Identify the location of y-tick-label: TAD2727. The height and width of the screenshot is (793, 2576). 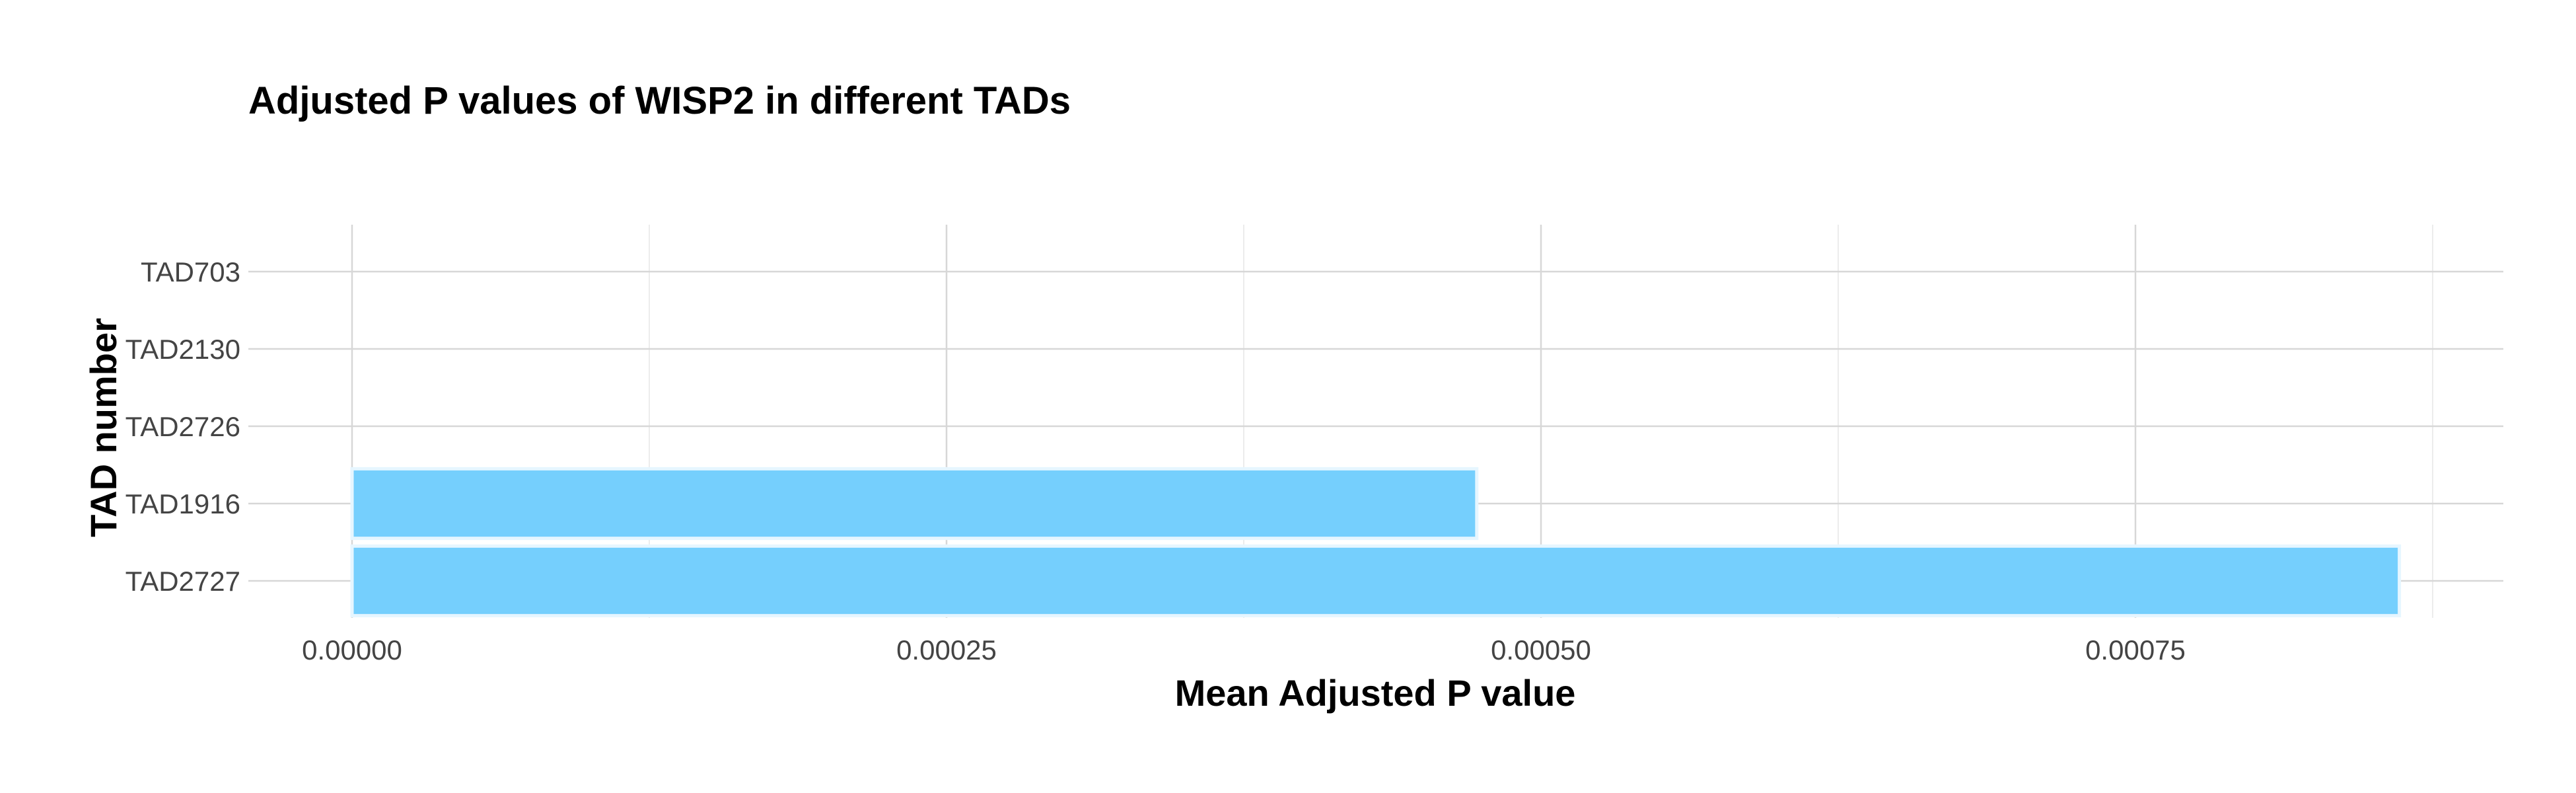
(182, 581).